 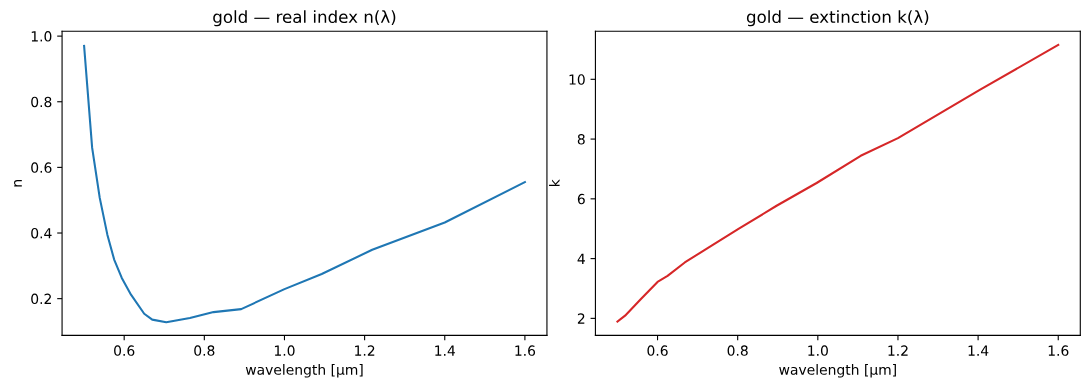 What do you see at coordinates (554, 183) in the screenshot?
I see `y-axis-title: k` at bounding box center [554, 183].